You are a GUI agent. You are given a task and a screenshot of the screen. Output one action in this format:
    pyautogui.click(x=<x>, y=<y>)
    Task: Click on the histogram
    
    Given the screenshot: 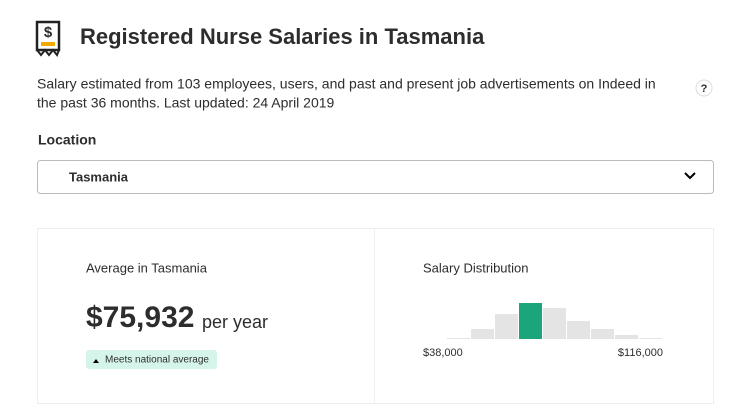 What is the action you would take?
    pyautogui.click(x=554, y=321)
    